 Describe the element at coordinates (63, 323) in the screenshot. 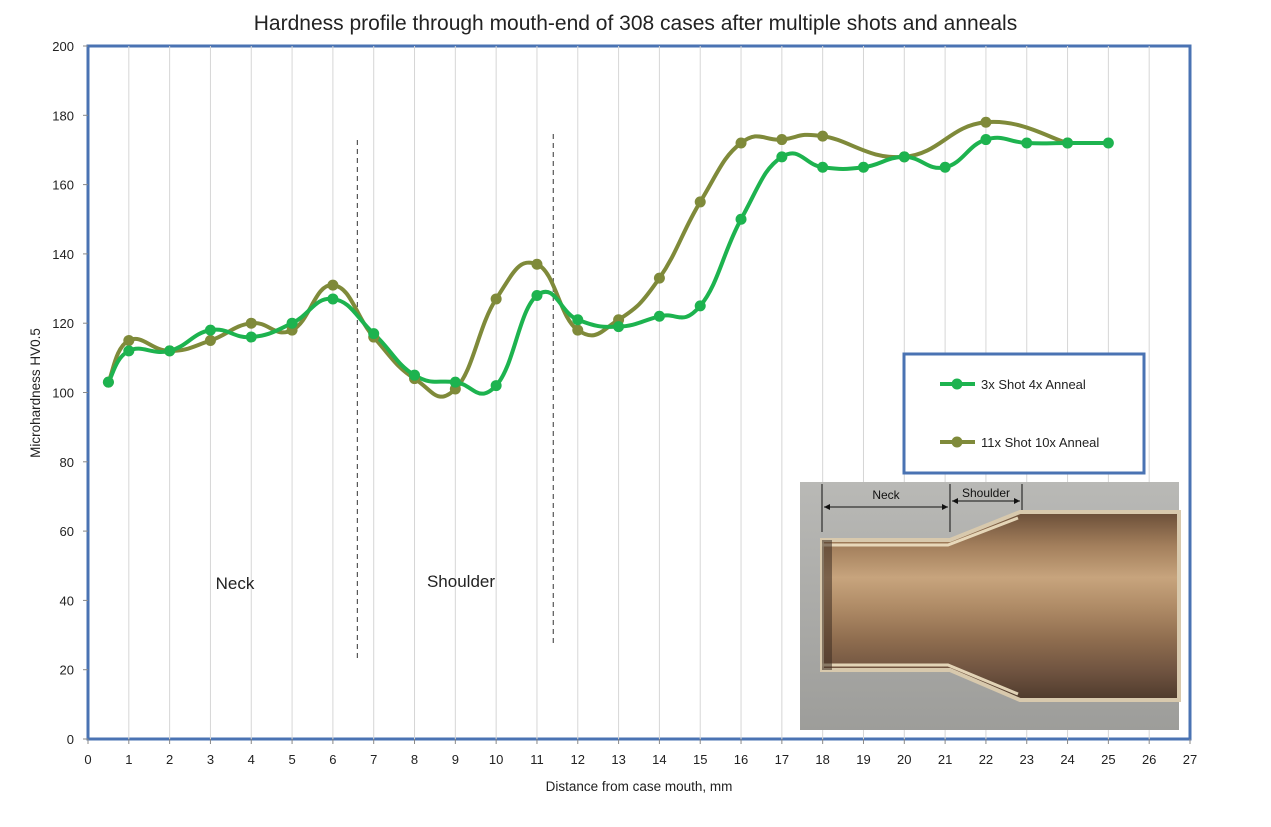

I see `y-tick-label: 120` at that location.